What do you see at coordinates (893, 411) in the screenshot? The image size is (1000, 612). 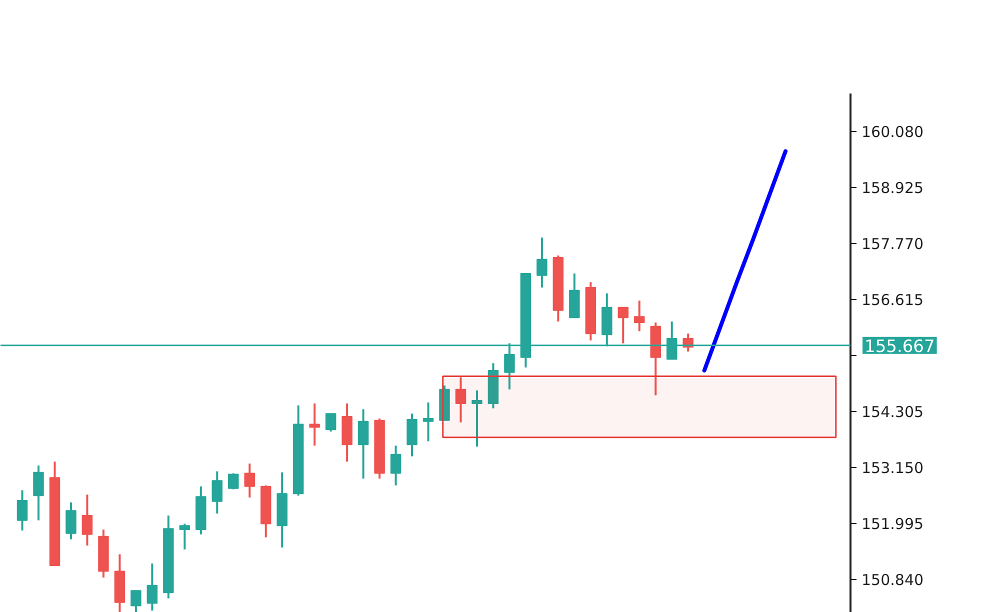 I see `y-tick-label: 154.305` at bounding box center [893, 411].